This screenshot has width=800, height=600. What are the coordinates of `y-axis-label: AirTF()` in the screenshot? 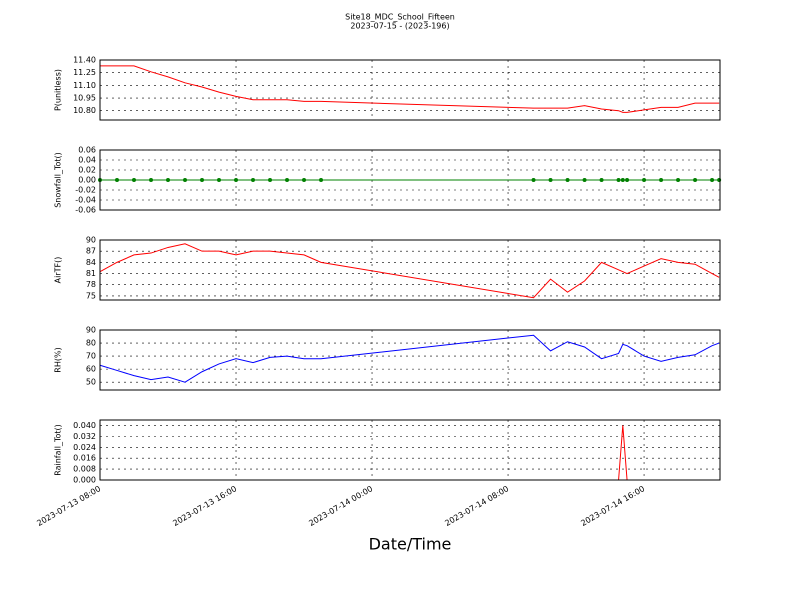 It's located at (58, 270).